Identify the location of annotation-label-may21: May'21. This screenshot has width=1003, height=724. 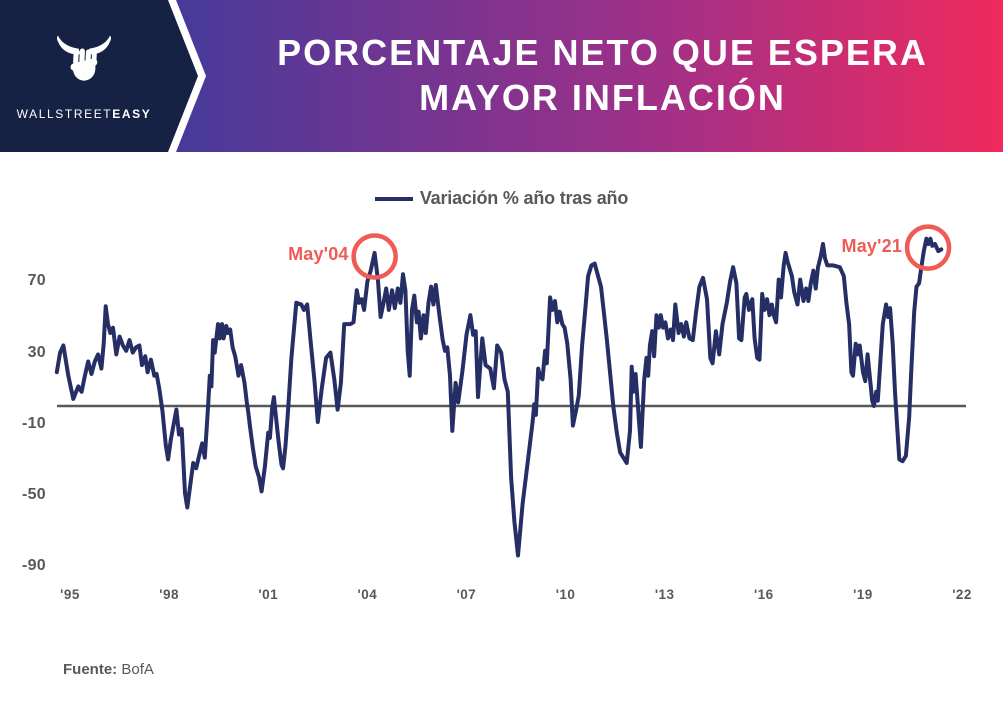
(872, 245).